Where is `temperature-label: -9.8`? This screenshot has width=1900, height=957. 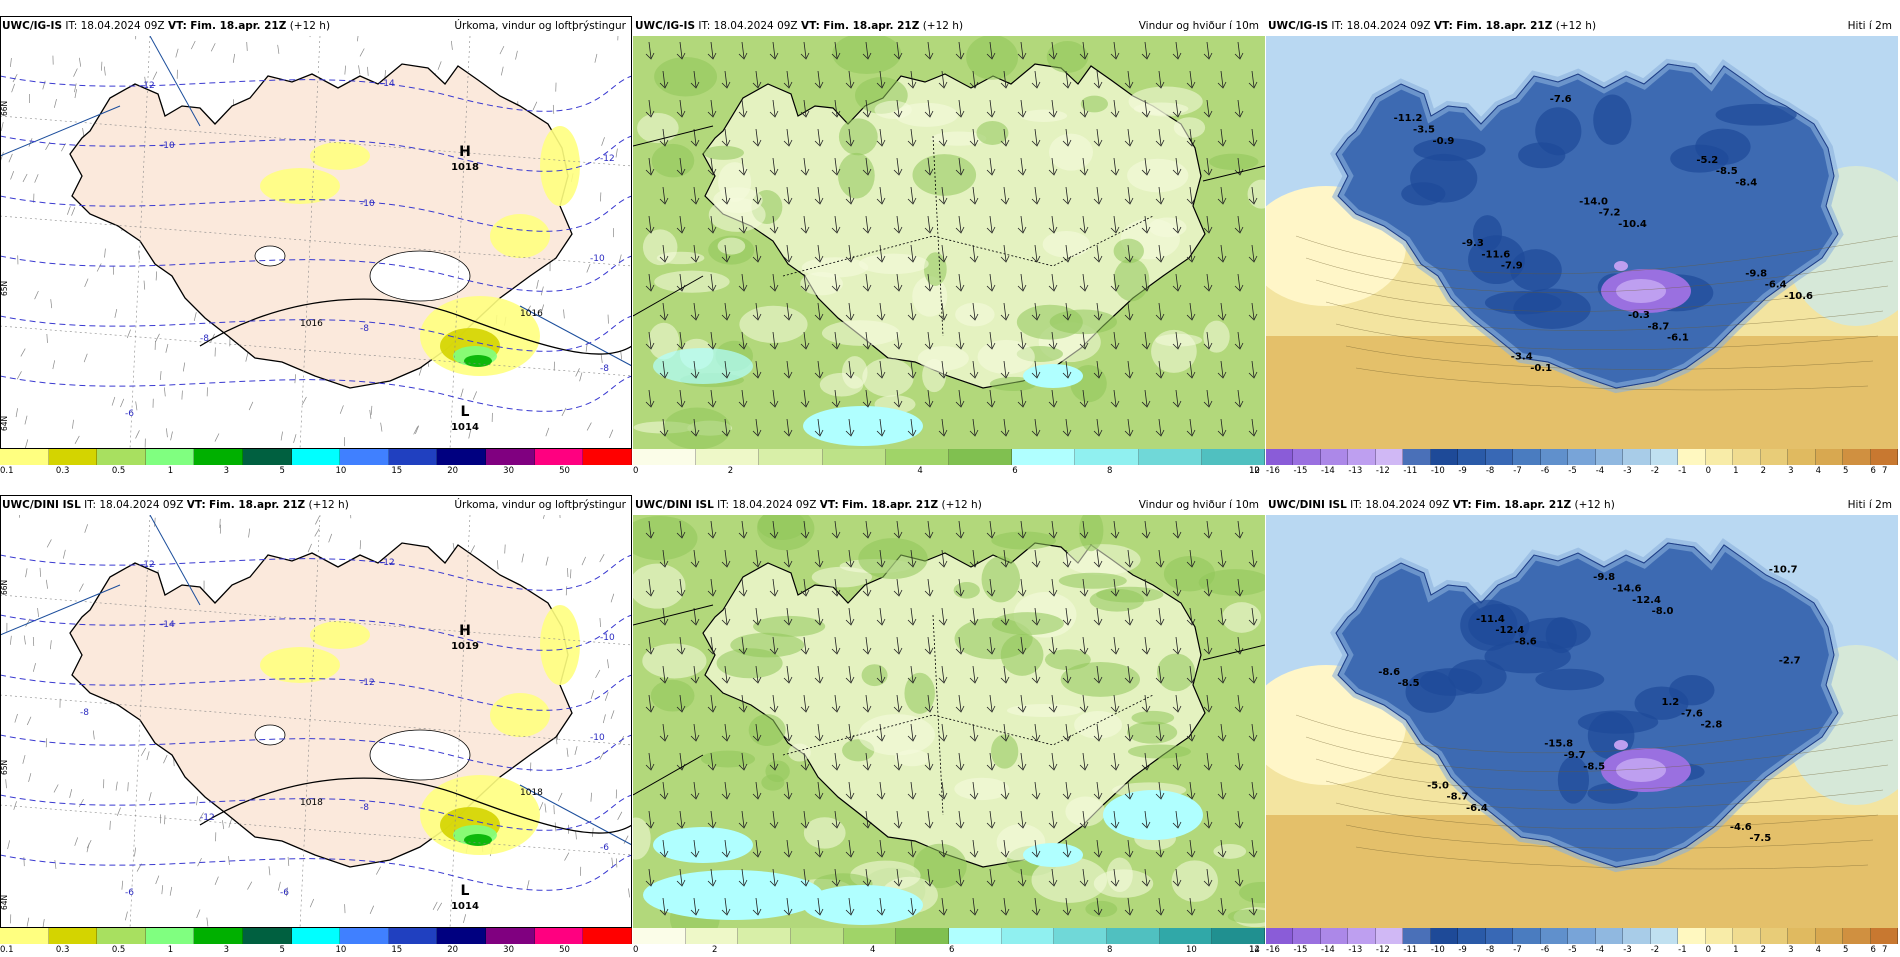 temperature-label: -9.8 is located at coordinates (1756, 273).